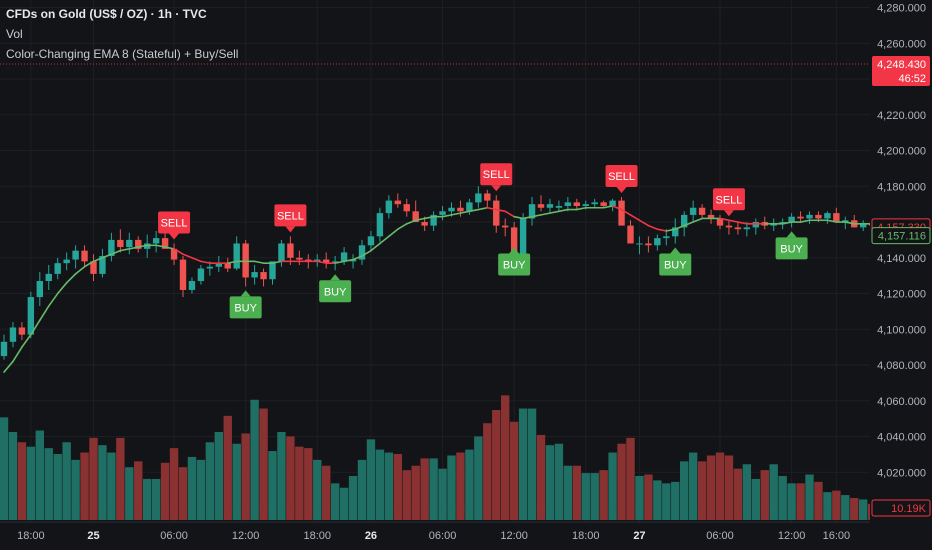 Image resolution: width=932 pixels, height=550 pixels. What do you see at coordinates (245, 308) in the screenshot?
I see `signal-text: BUY` at bounding box center [245, 308].